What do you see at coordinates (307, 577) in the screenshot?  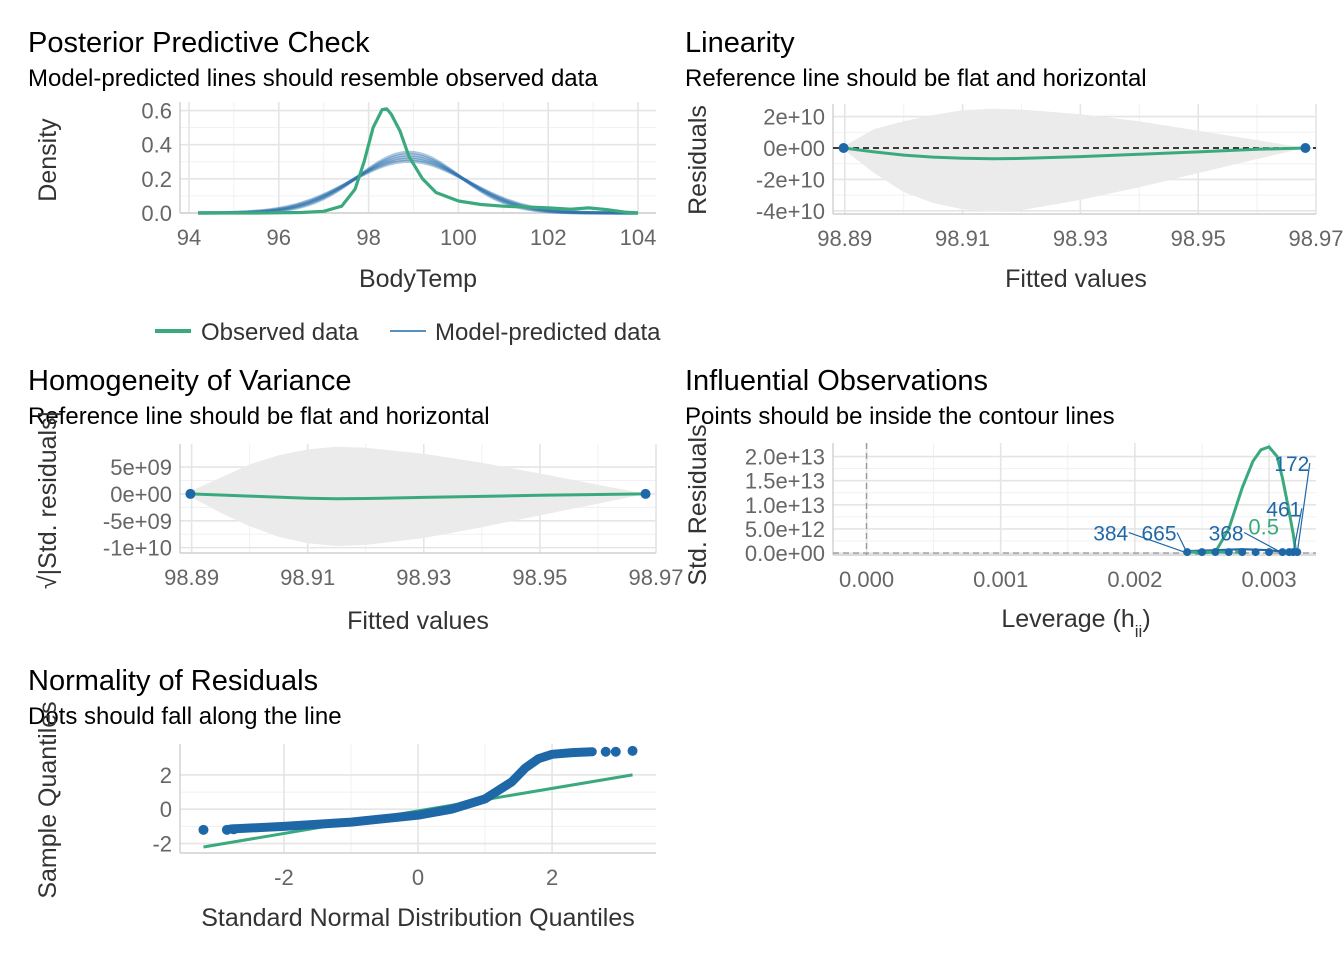 I see `homogeneity-x-tick-label: 98.91` at bounding box center [307, 577].